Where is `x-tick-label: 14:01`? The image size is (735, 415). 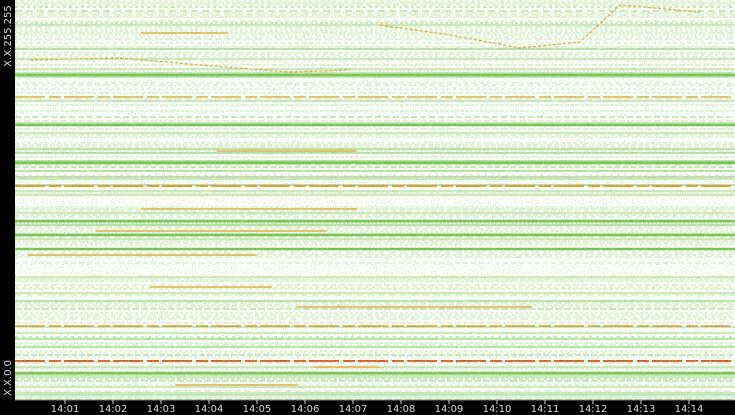
x-tick-label: 14:01 is located at coordinates (65, 409).